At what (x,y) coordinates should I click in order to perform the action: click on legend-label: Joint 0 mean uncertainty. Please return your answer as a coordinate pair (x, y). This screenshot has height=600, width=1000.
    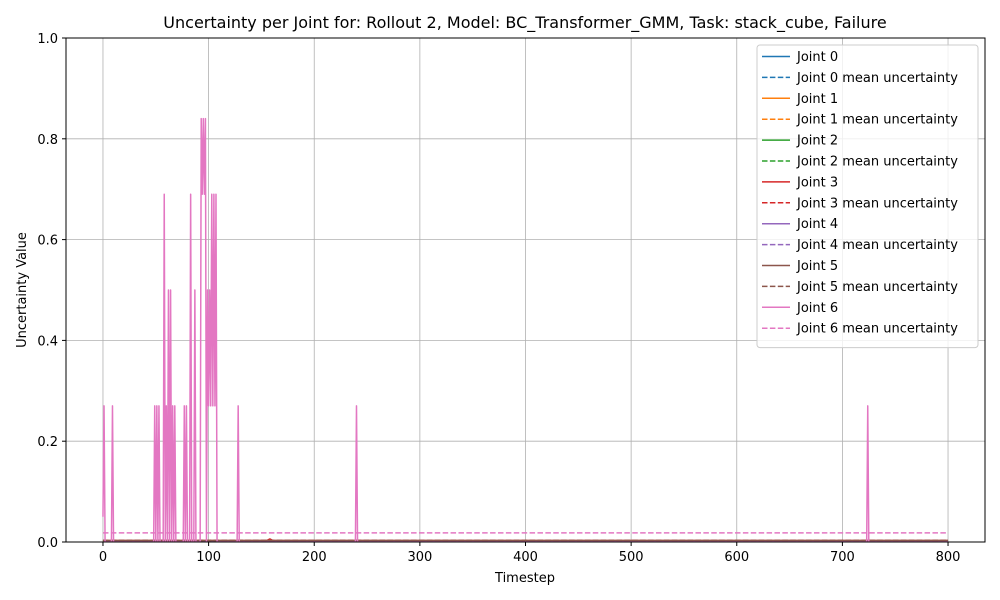
    Looking at the image, I should click on (877, 78).